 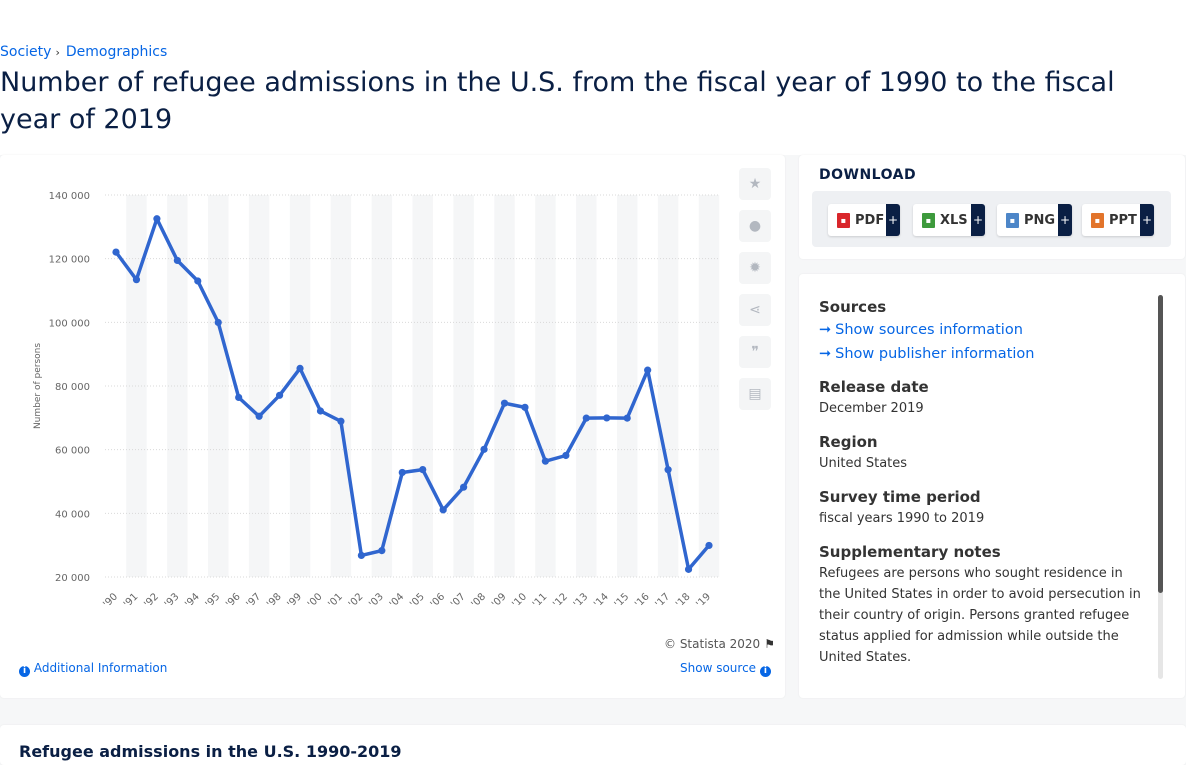 What do you see at coordinates (254, 600) in the screenshot?
I see `x-tick-label: '97` at bounding box center [254, 600].